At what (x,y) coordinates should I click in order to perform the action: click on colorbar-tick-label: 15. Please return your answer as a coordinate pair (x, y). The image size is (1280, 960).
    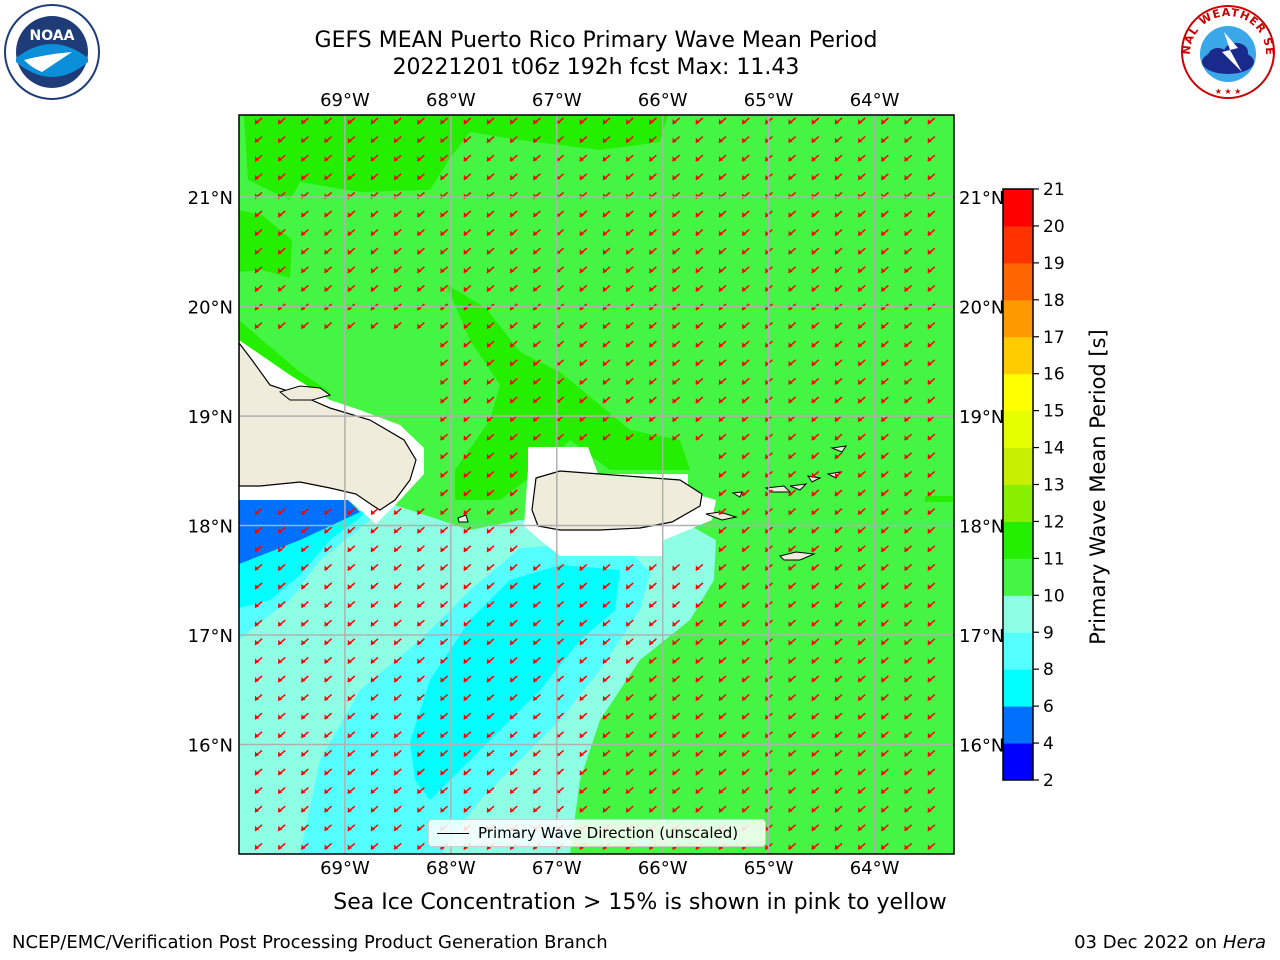
    Looking at the image, I should click on (1054, 412).